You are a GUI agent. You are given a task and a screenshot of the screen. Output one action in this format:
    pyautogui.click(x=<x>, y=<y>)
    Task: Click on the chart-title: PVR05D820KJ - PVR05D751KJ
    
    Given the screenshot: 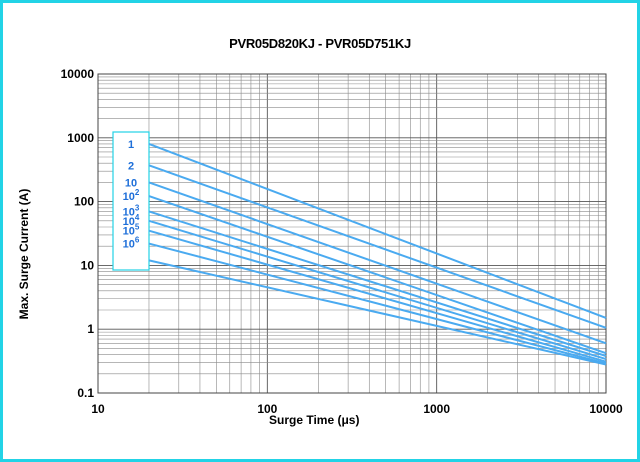 What is the action you would take?
    pyautogui.click(x=320, y=43)
    